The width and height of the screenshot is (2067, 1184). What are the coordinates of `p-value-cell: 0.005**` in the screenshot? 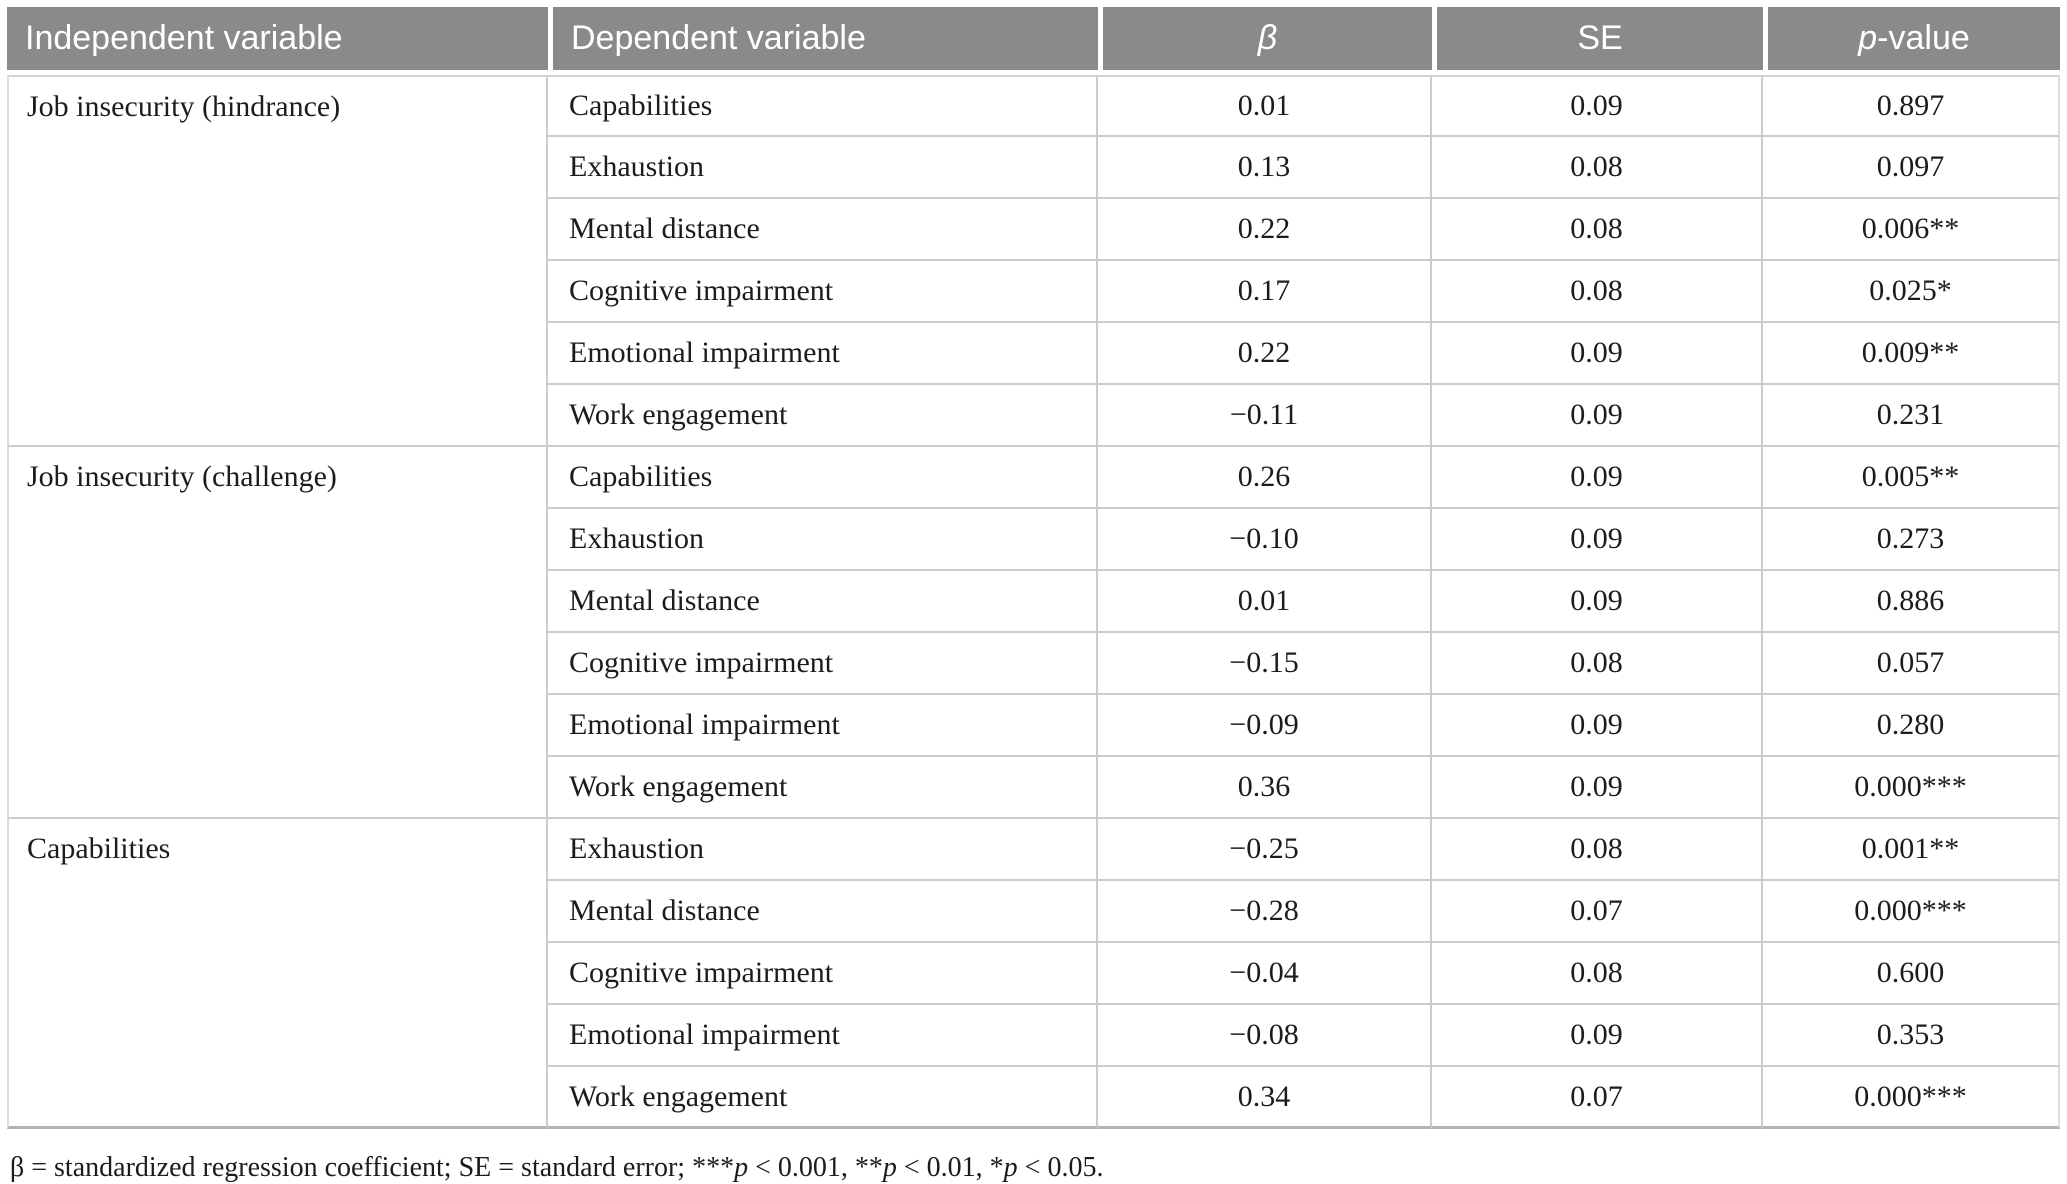 It's located at (1911, 478).